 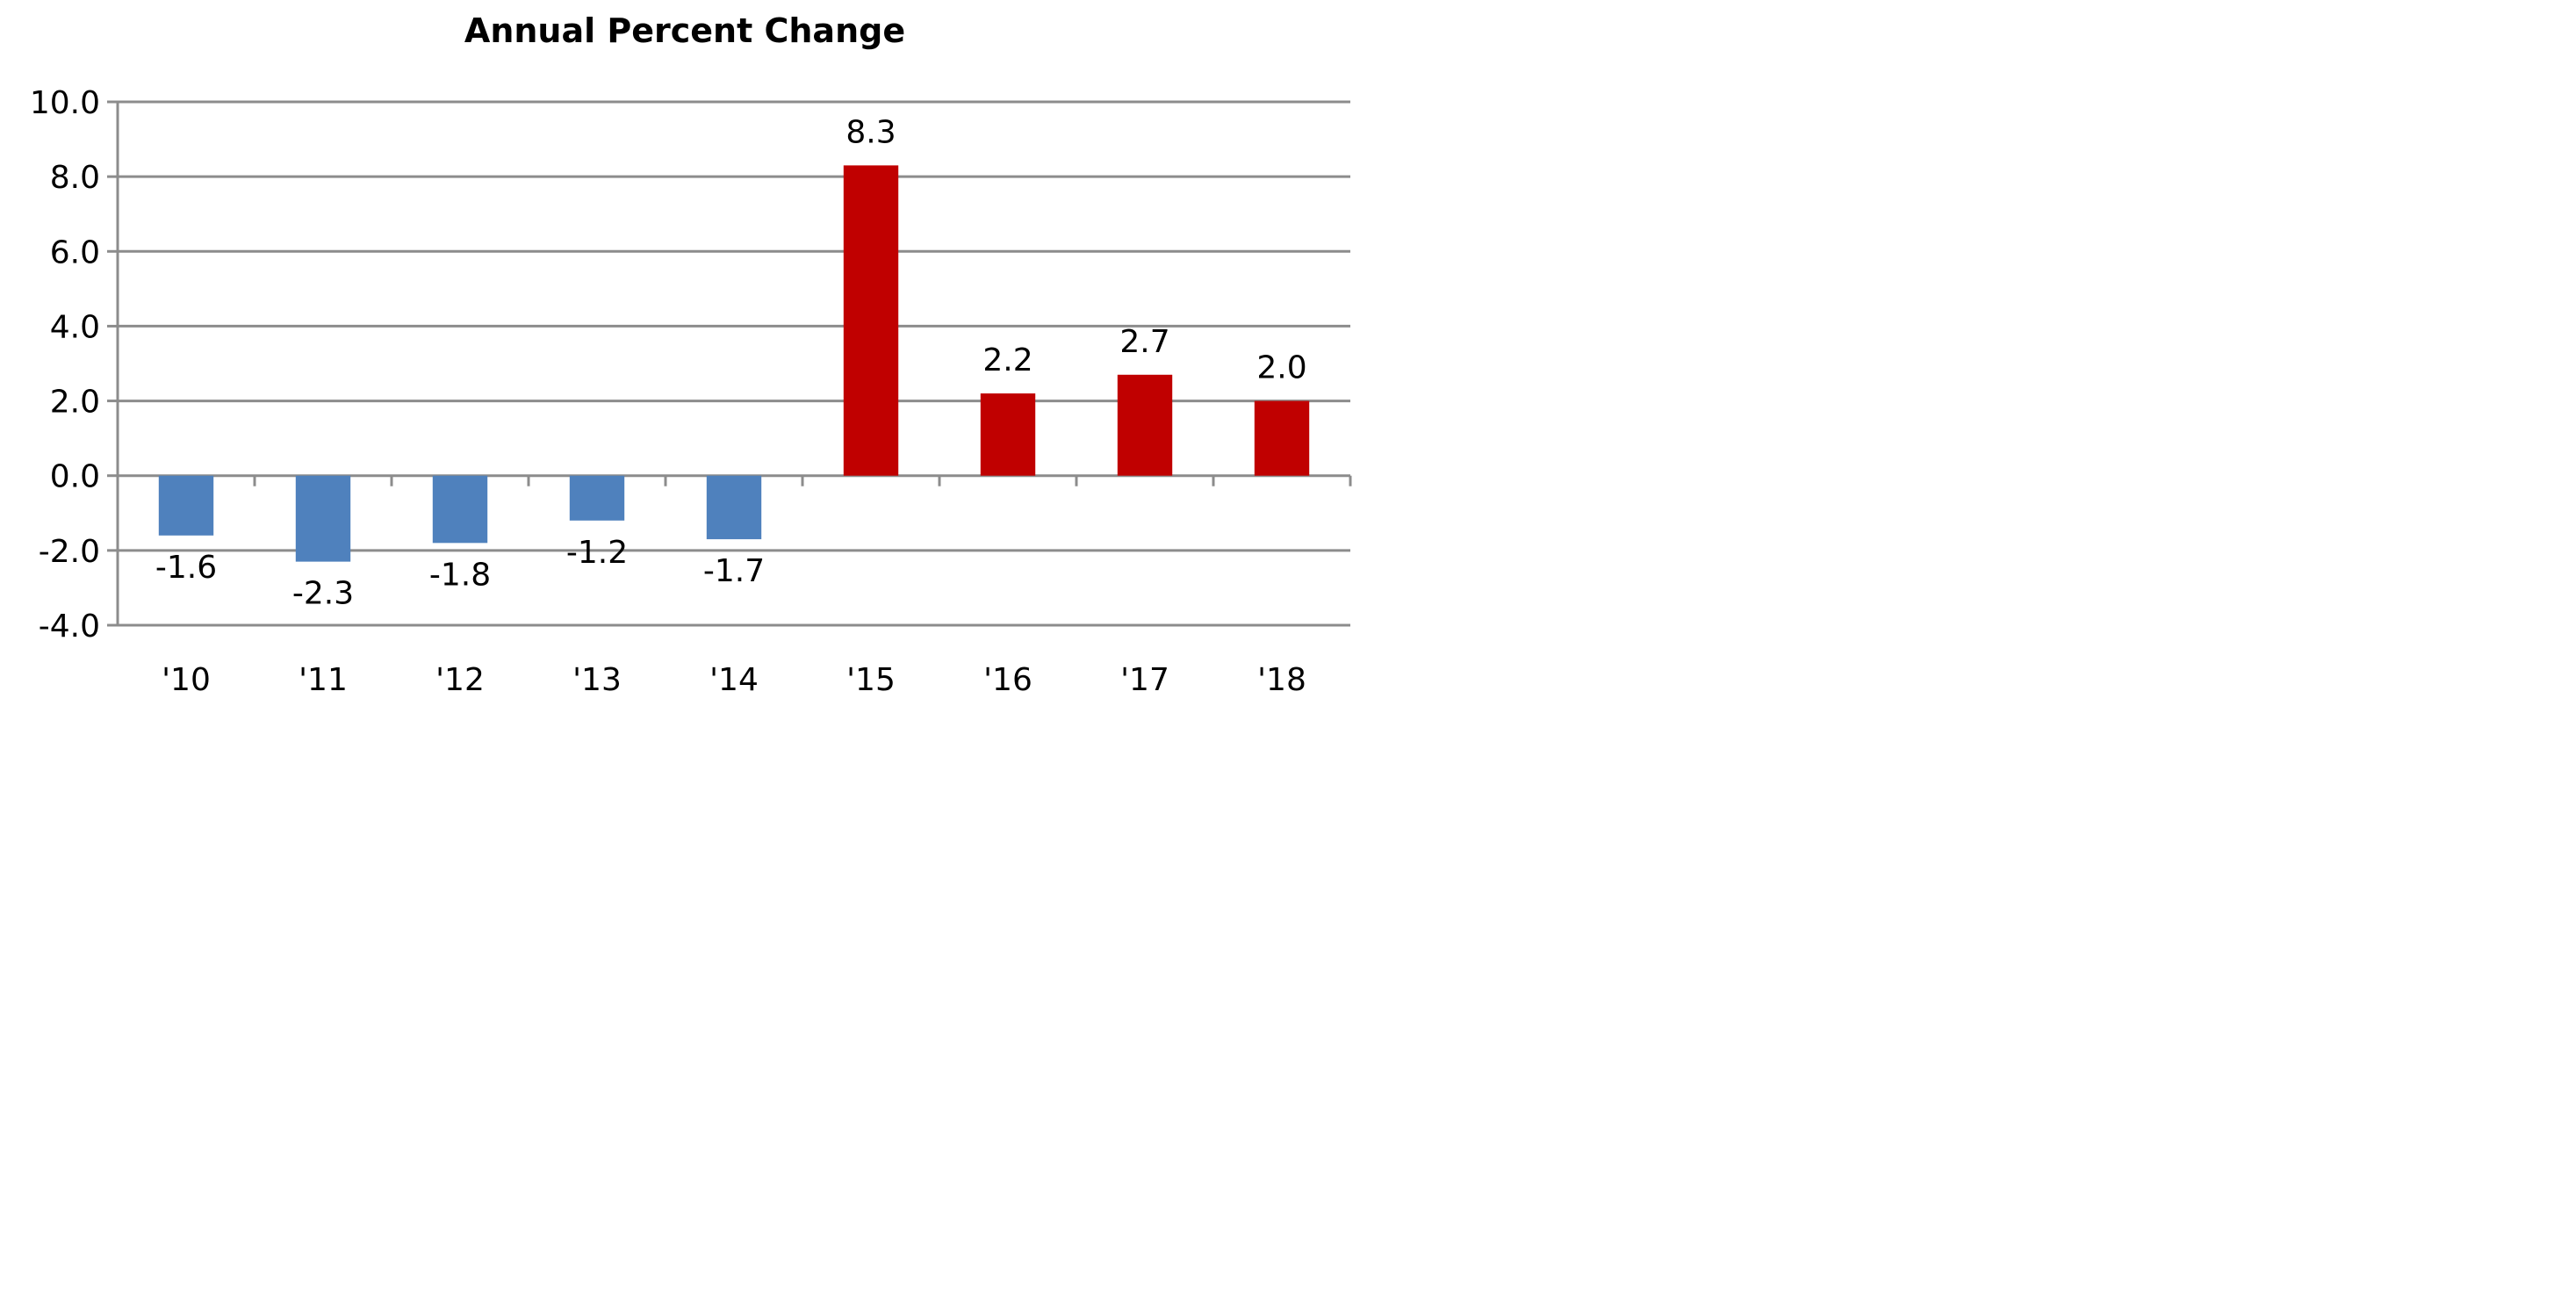 I want to click on chart-title: Annual Percent Change, so click(x=685, y=30).